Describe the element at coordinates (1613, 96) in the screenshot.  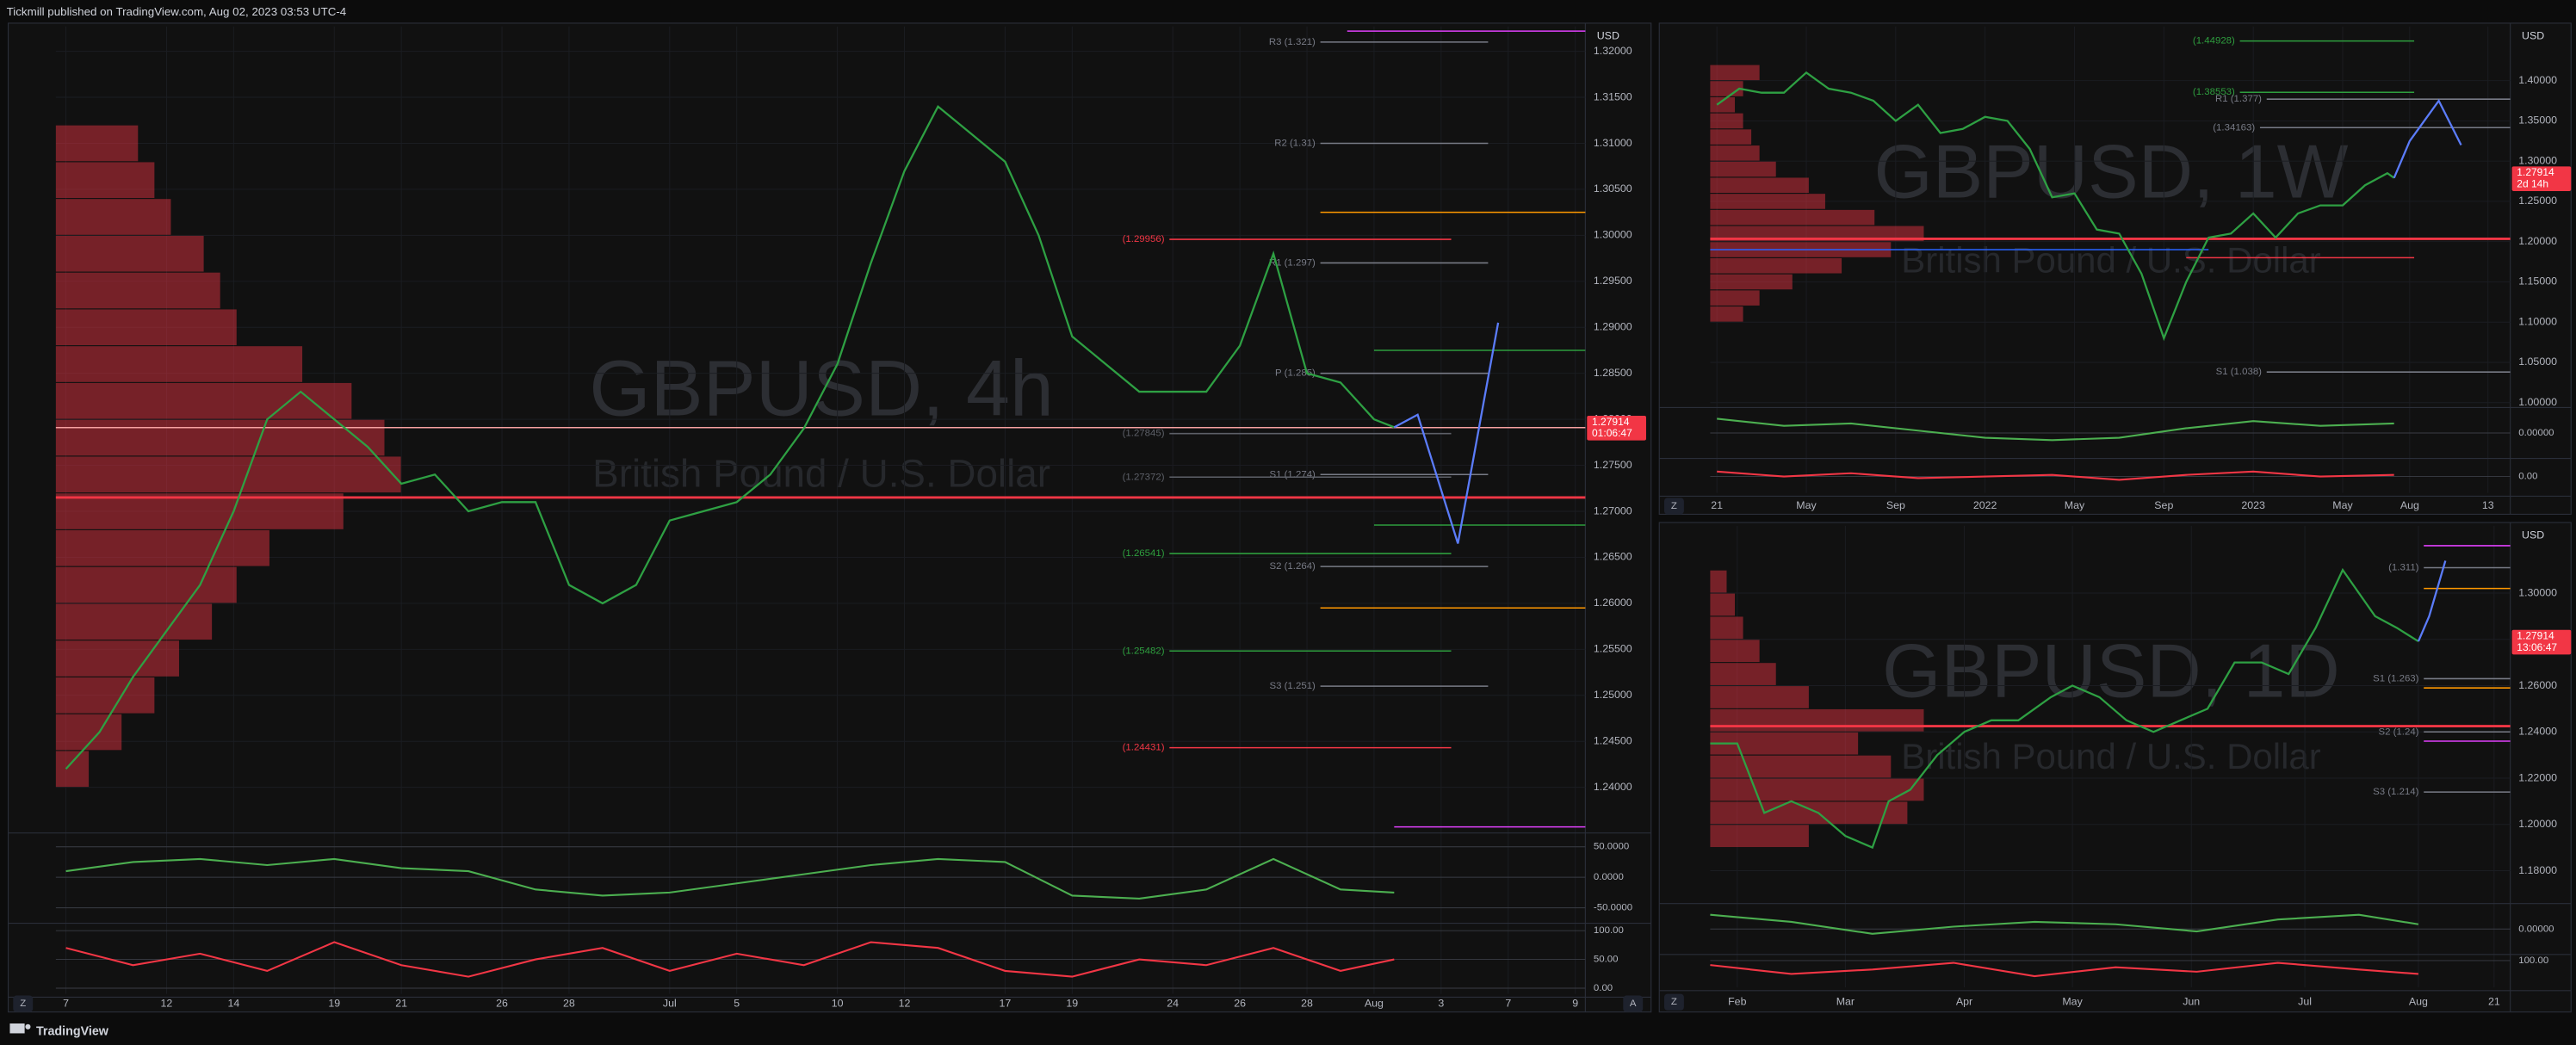
I see `y-tick-label: 1.31500` at that location.